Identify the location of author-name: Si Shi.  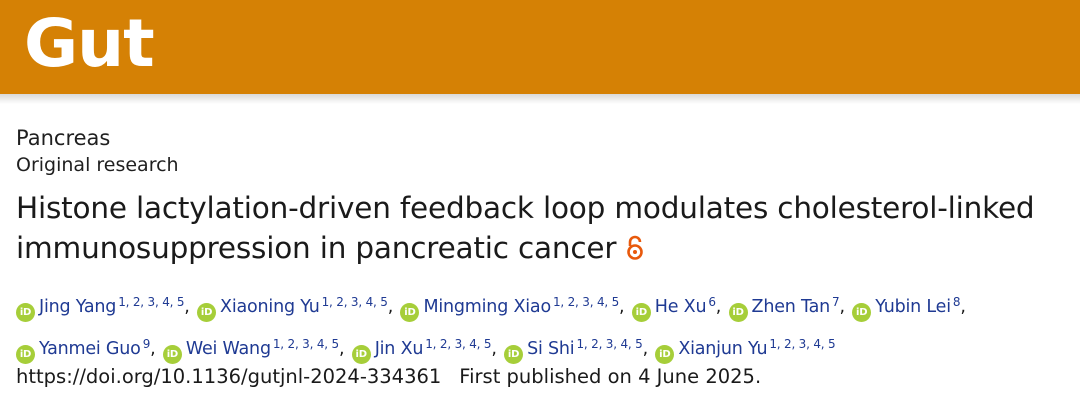
(551, 349).